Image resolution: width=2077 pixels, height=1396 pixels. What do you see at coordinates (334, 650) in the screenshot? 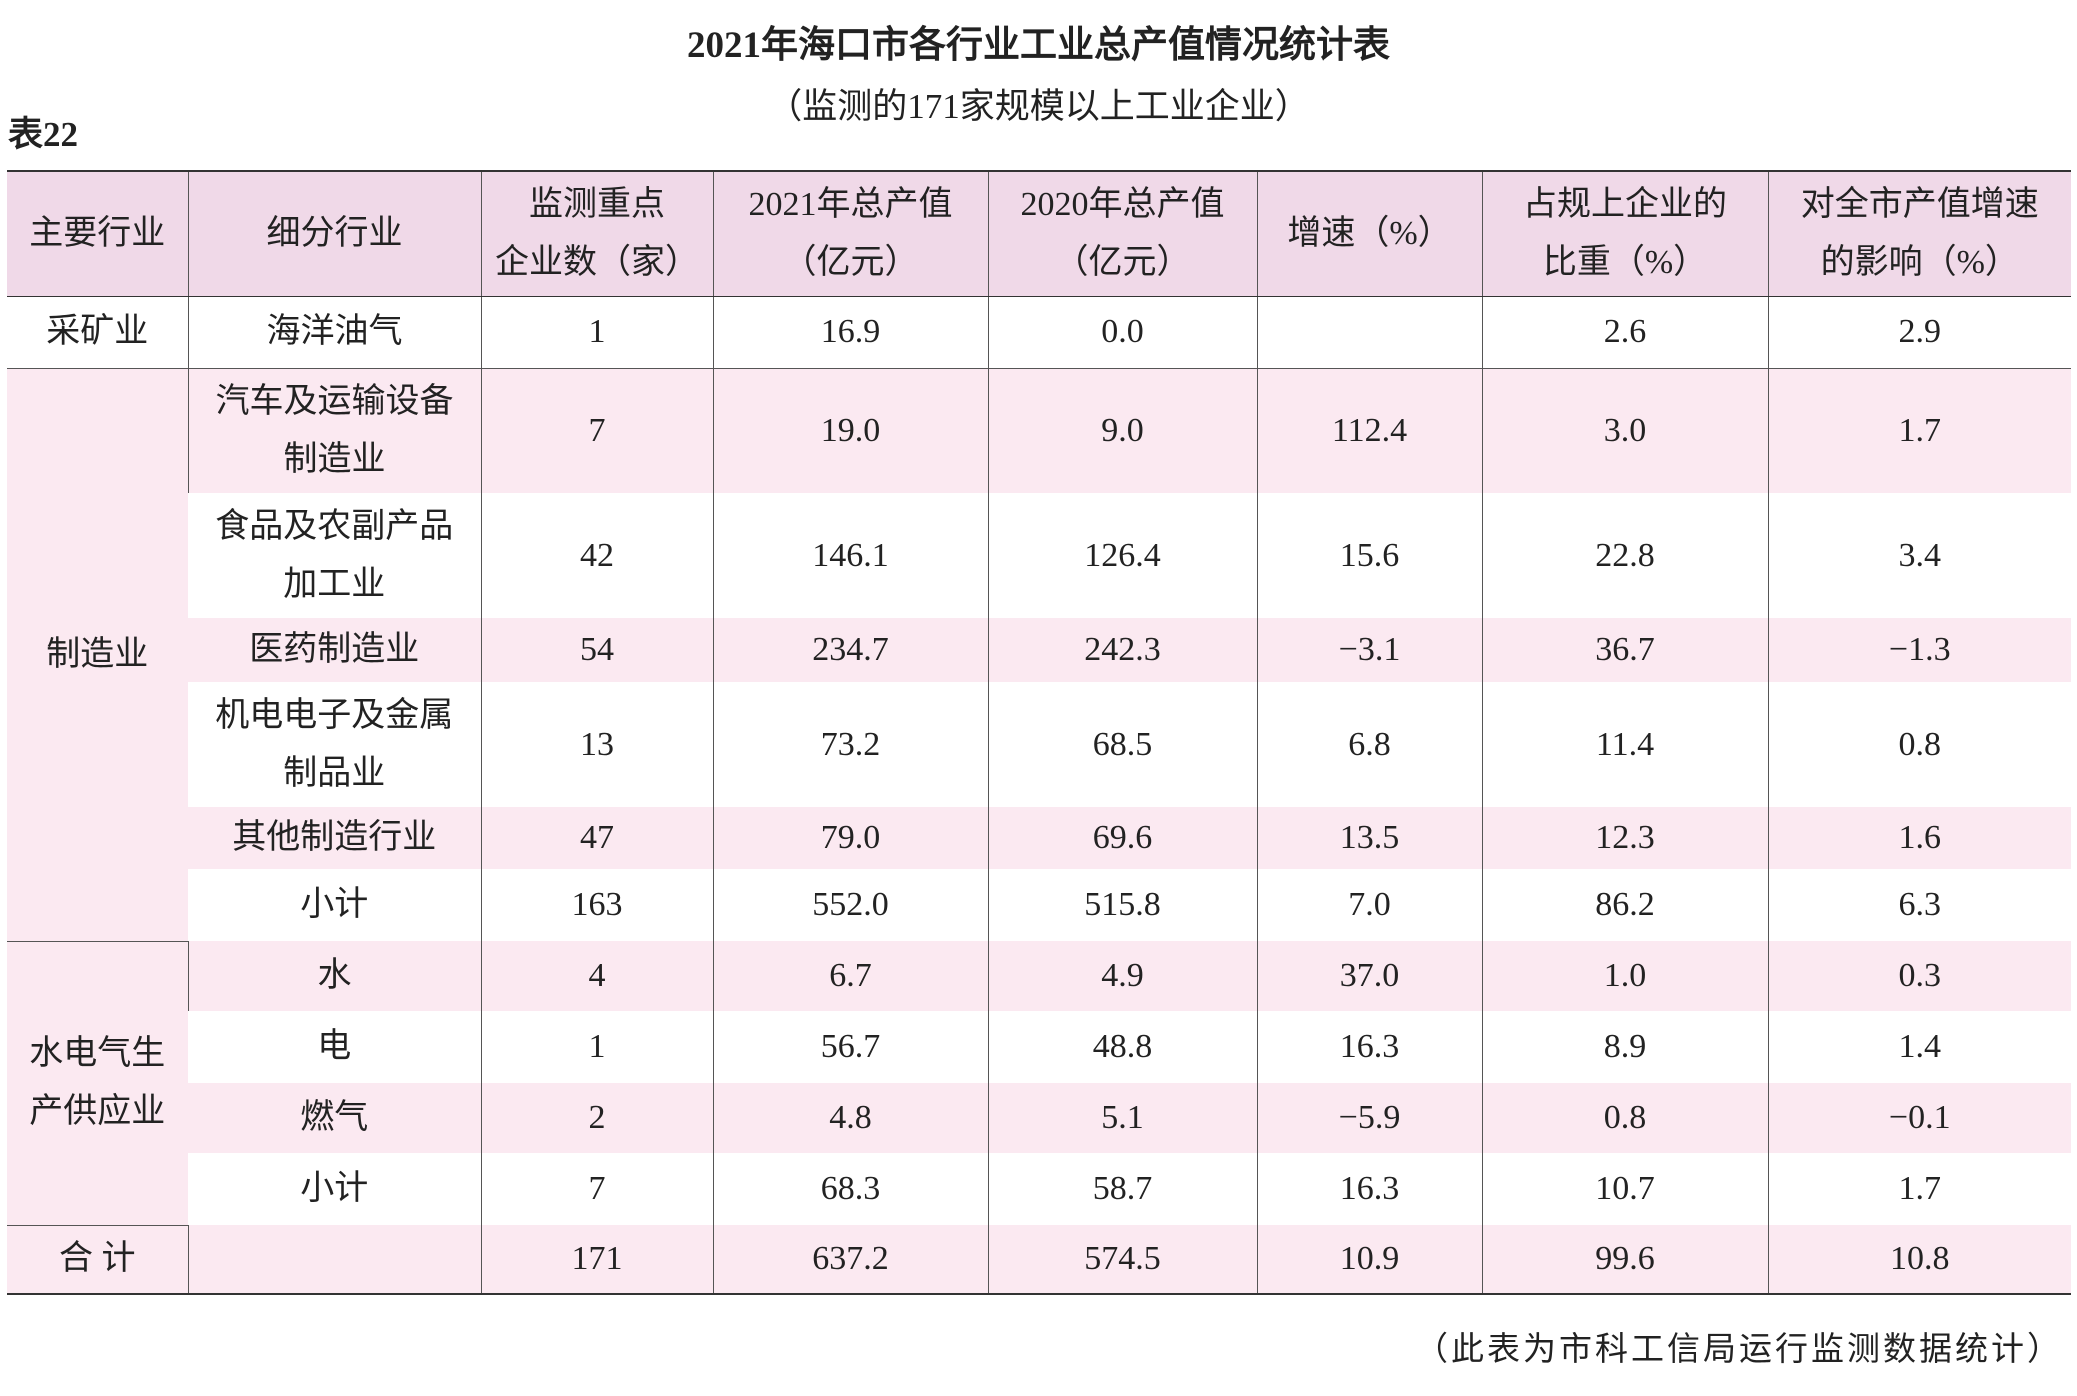
I see `cell-line: 医药制造业` at bounding box center [334, 650].